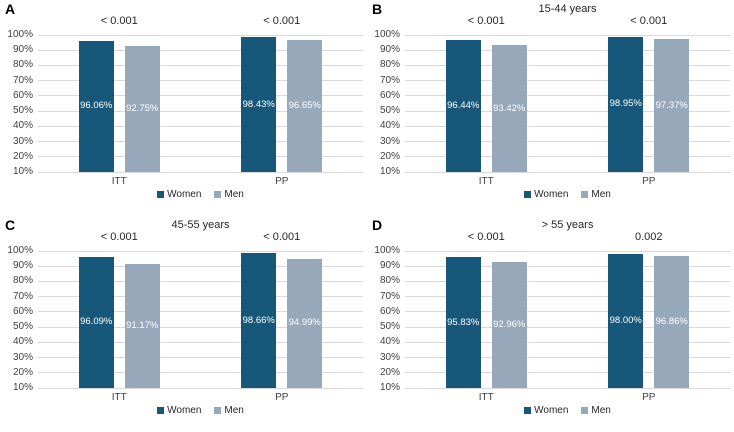 This screenshot has height=432, width=734. I want to click on plot-area: 96.44% 93.42% 98.95% 97.37%, so click(567, 103).